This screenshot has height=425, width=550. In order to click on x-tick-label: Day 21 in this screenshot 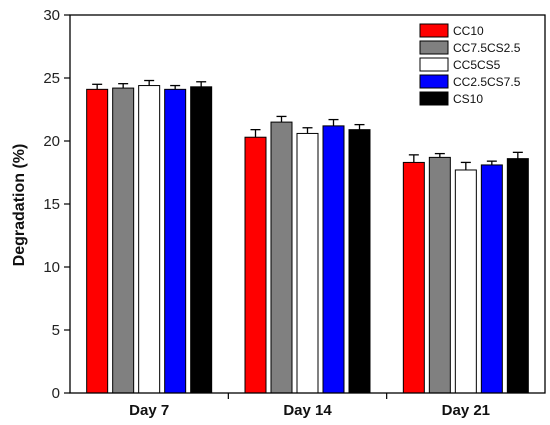, I will do `click(466, 410)`.